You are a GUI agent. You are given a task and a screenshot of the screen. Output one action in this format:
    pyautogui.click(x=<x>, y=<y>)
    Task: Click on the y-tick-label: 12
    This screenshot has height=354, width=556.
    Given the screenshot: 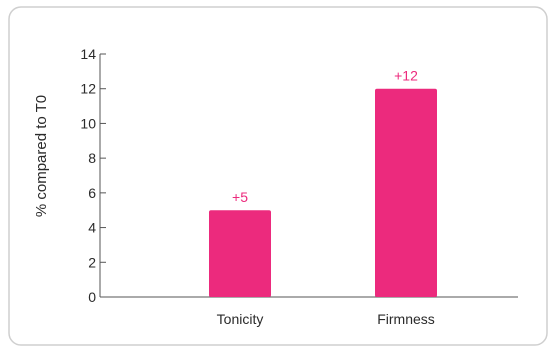 What is the action you would take?
    pyautogui.click(x=88, y=89)
    